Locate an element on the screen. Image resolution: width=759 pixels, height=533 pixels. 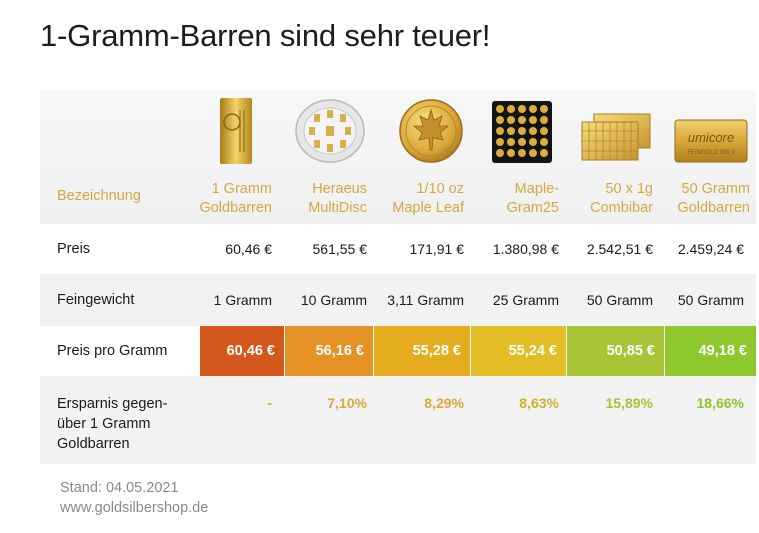
cell-feingewicht-1: 1 Gramm is located at coordinates (242, 300).